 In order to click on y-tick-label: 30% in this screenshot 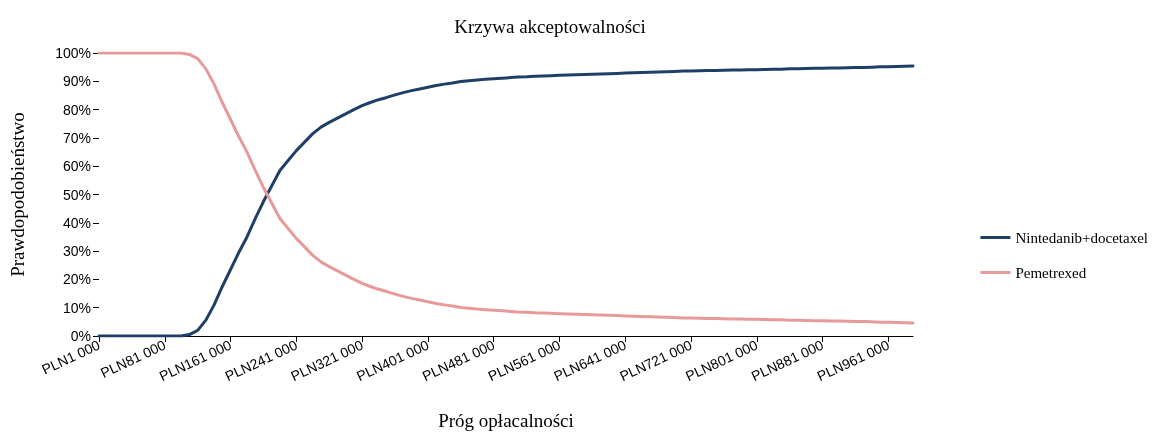, I will do `click(76, 251)`.